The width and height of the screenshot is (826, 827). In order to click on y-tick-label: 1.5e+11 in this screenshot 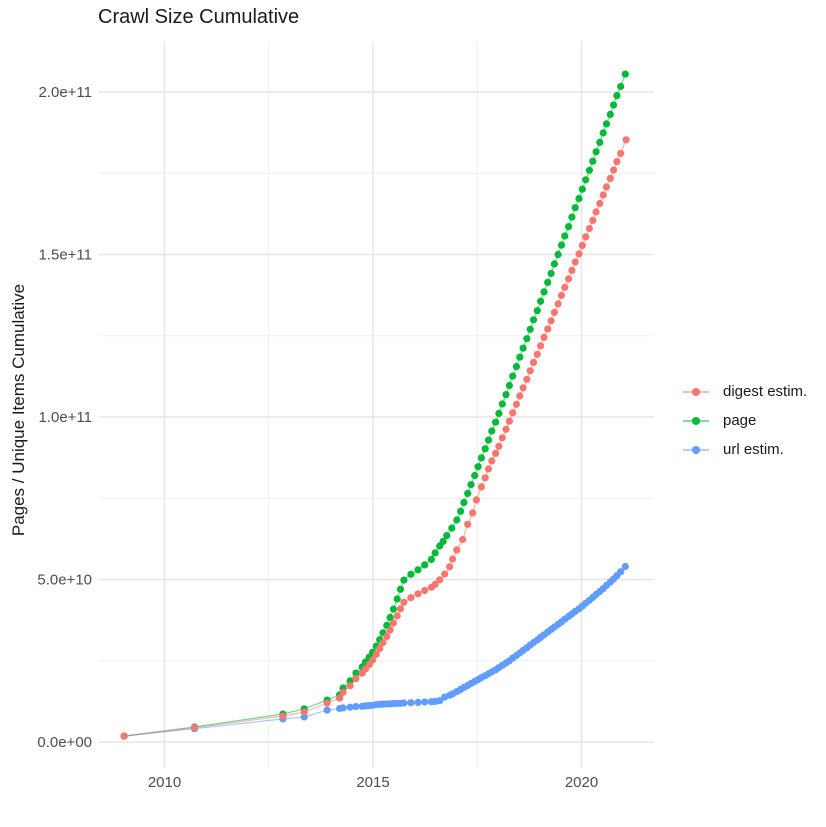, I will do `click(65, 255)`.